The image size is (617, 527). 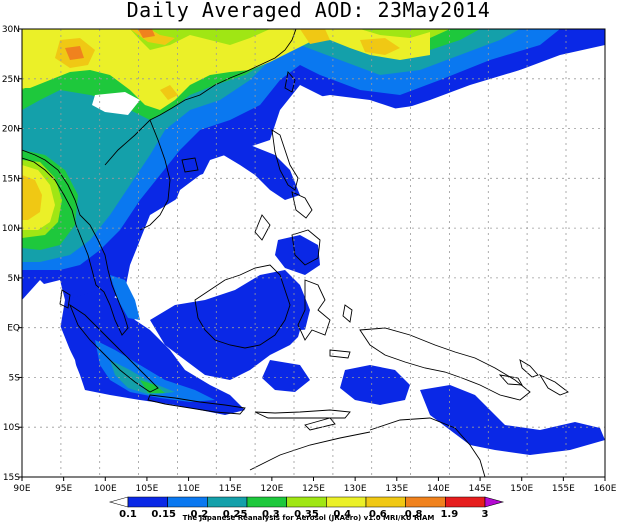 I want to click on y-tick-label: 25N, so click(x=11, y=80).